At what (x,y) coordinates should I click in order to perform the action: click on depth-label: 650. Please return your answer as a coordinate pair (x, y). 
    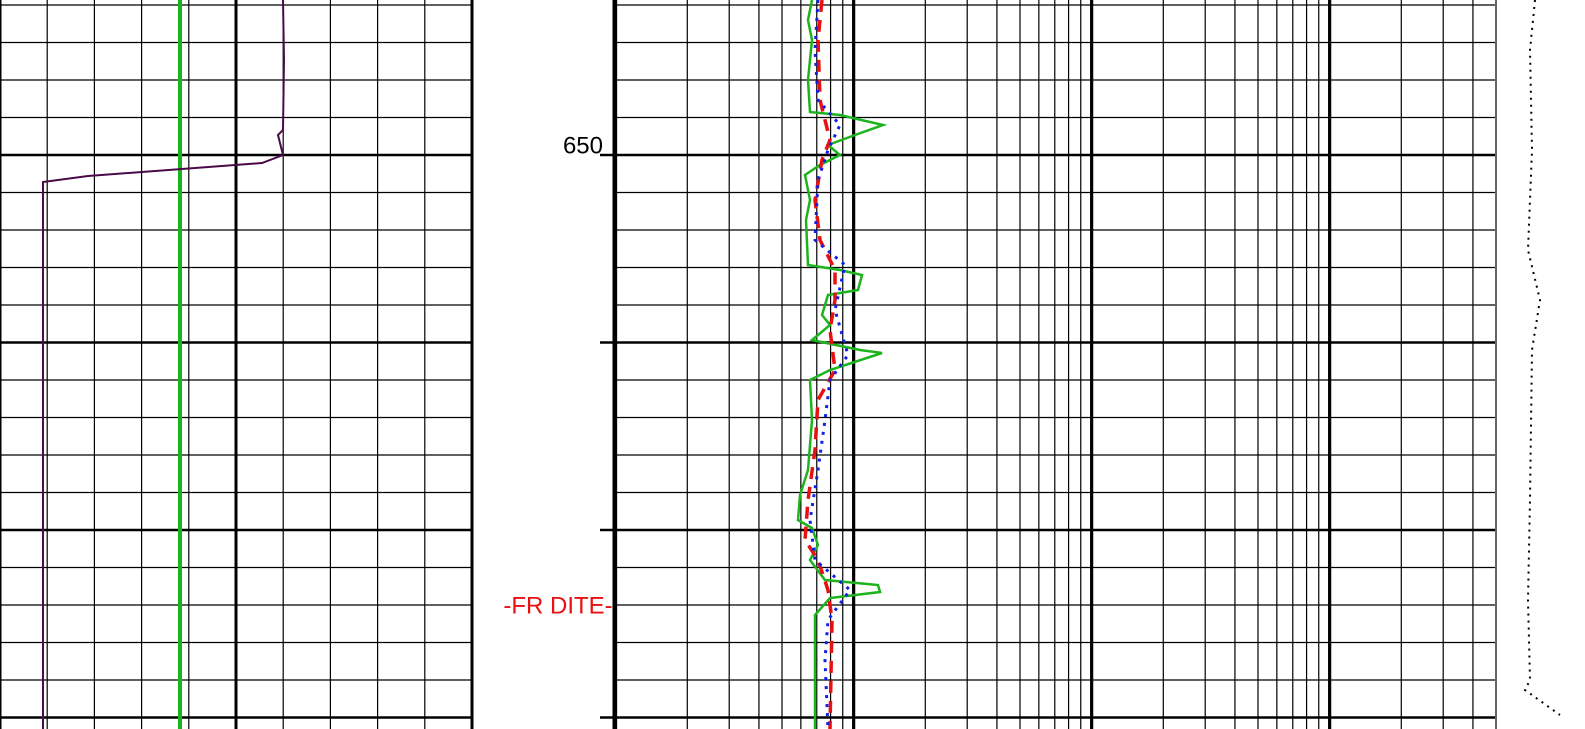
    Looking at the image, I should click on (583, 145).